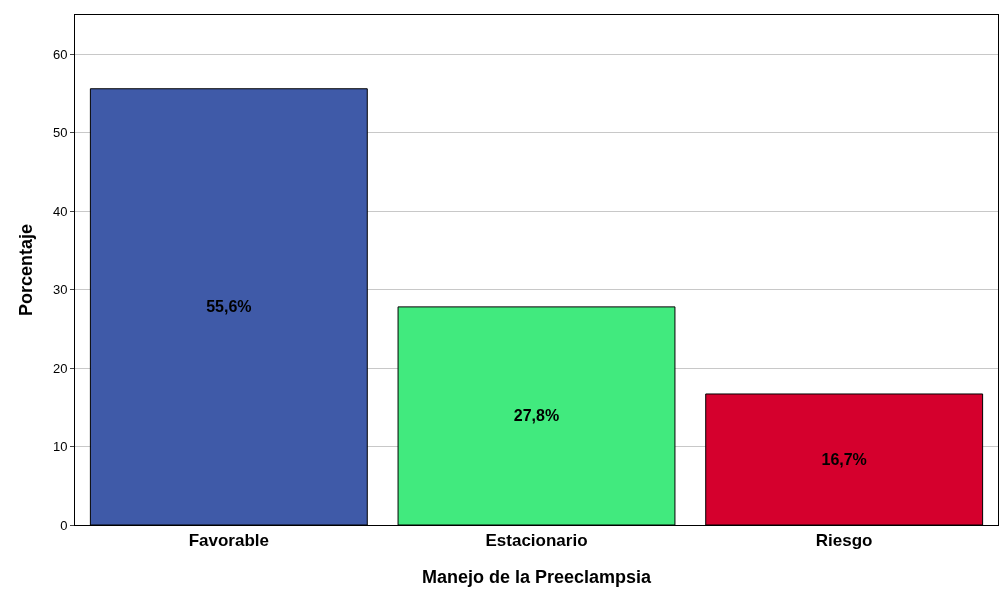 Image resolution: width=1003 pixels, height=605 pixels. Describe the element at coordinates (60, 133) in the screenshot. I see `y-tick-label: 50` at that location.